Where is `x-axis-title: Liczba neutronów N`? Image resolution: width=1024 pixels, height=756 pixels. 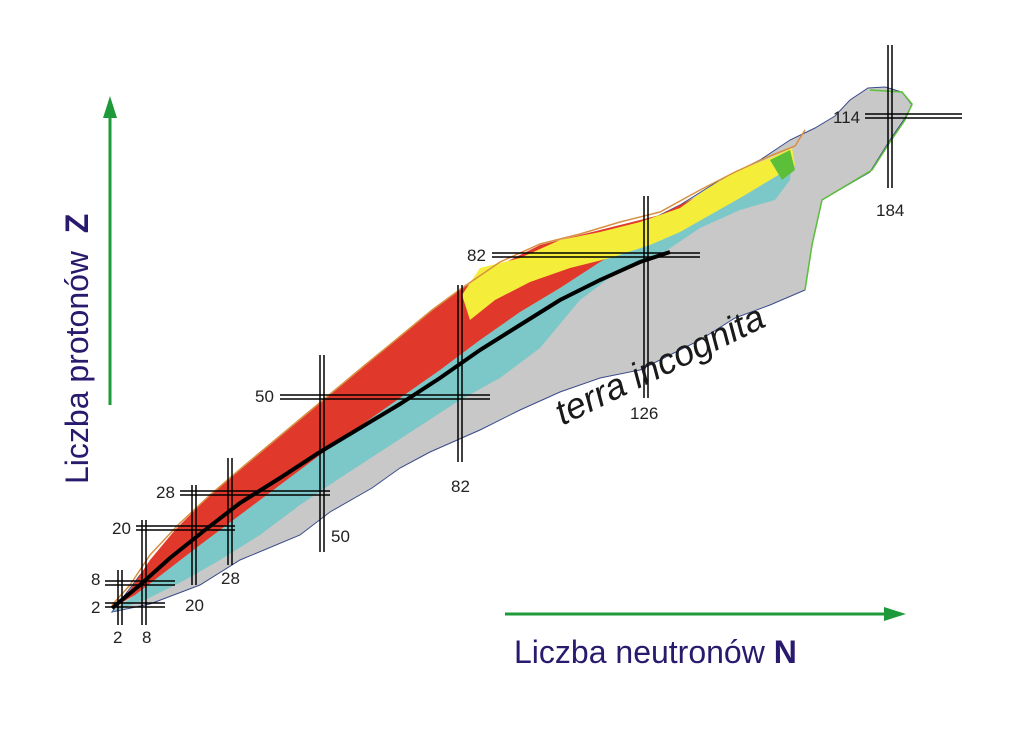 x-axis-title: Liczba neutronów N is located at coordinates (655, 652).